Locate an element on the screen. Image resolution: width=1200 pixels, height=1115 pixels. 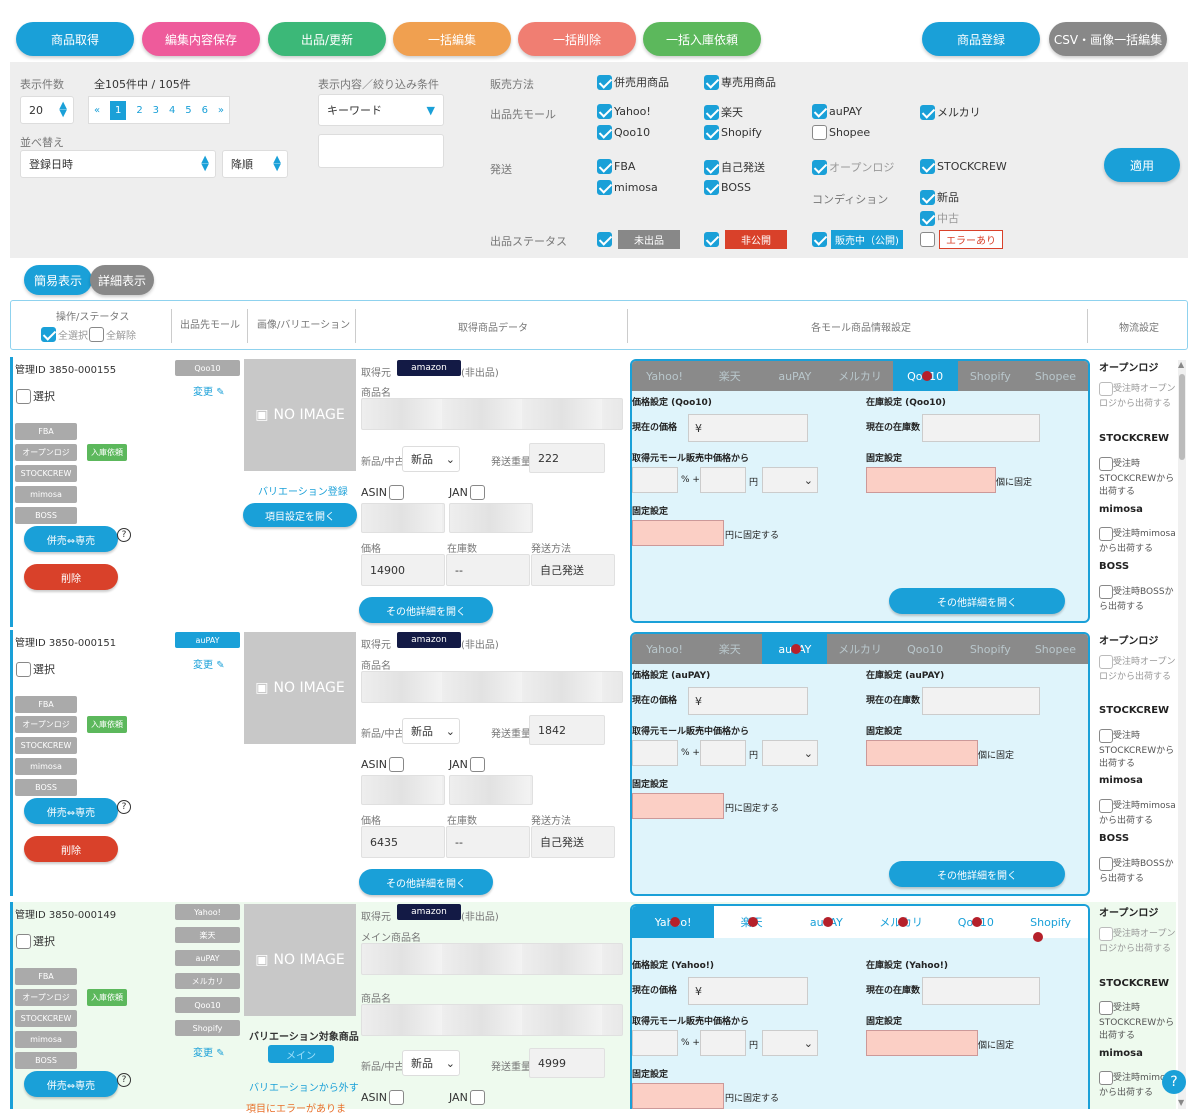
mall-rakuten-checkbox: 楽天 is located at coordinates (723, 112).